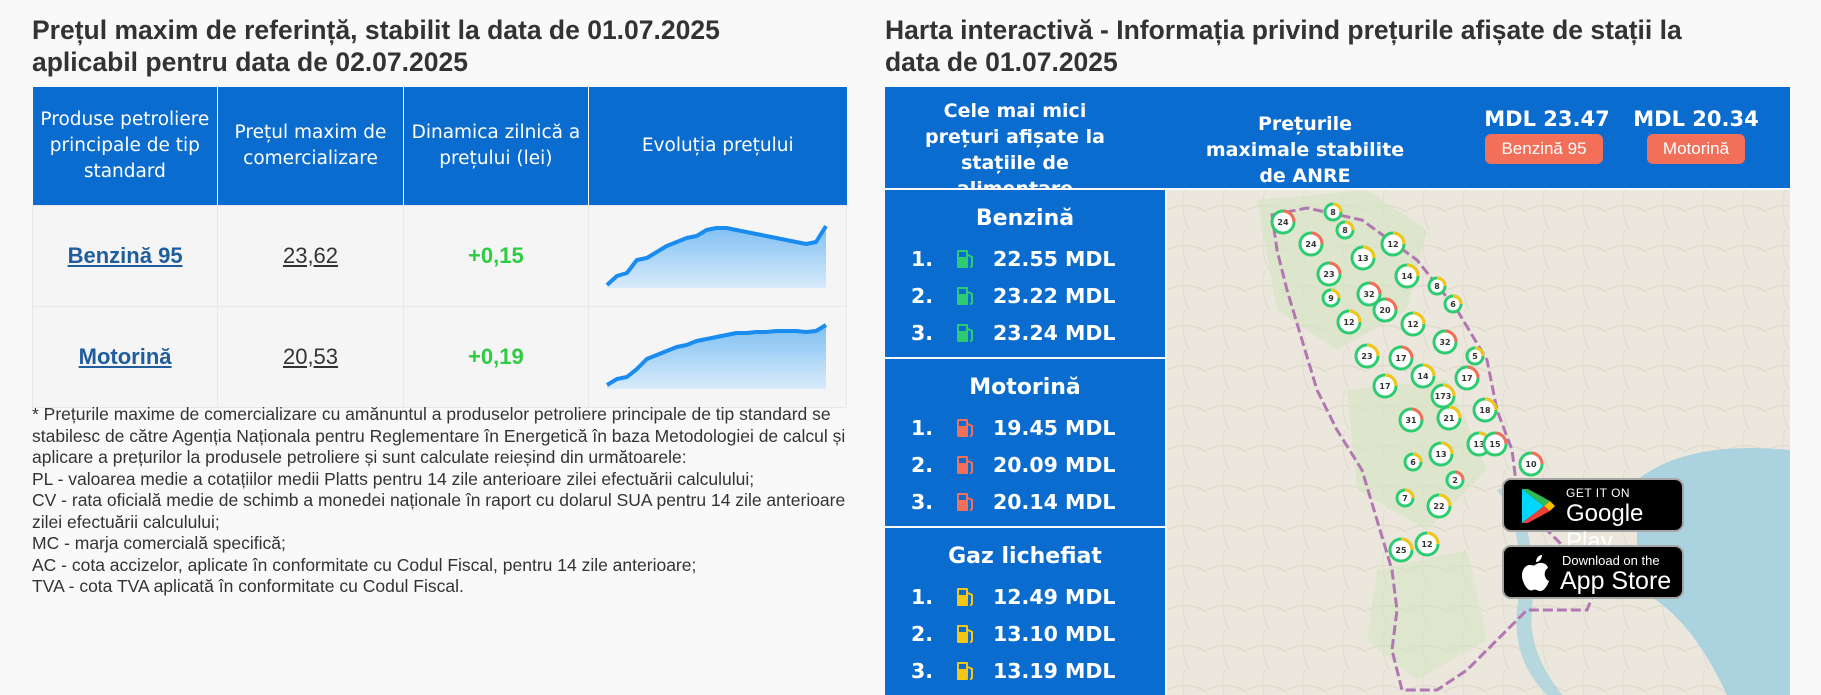 The height and width of the screenshot is (695, 1821). Describe the element at coordinates (1544, 149) in the screenshot. I see `badge-benzina: Benzină 95` at that location.